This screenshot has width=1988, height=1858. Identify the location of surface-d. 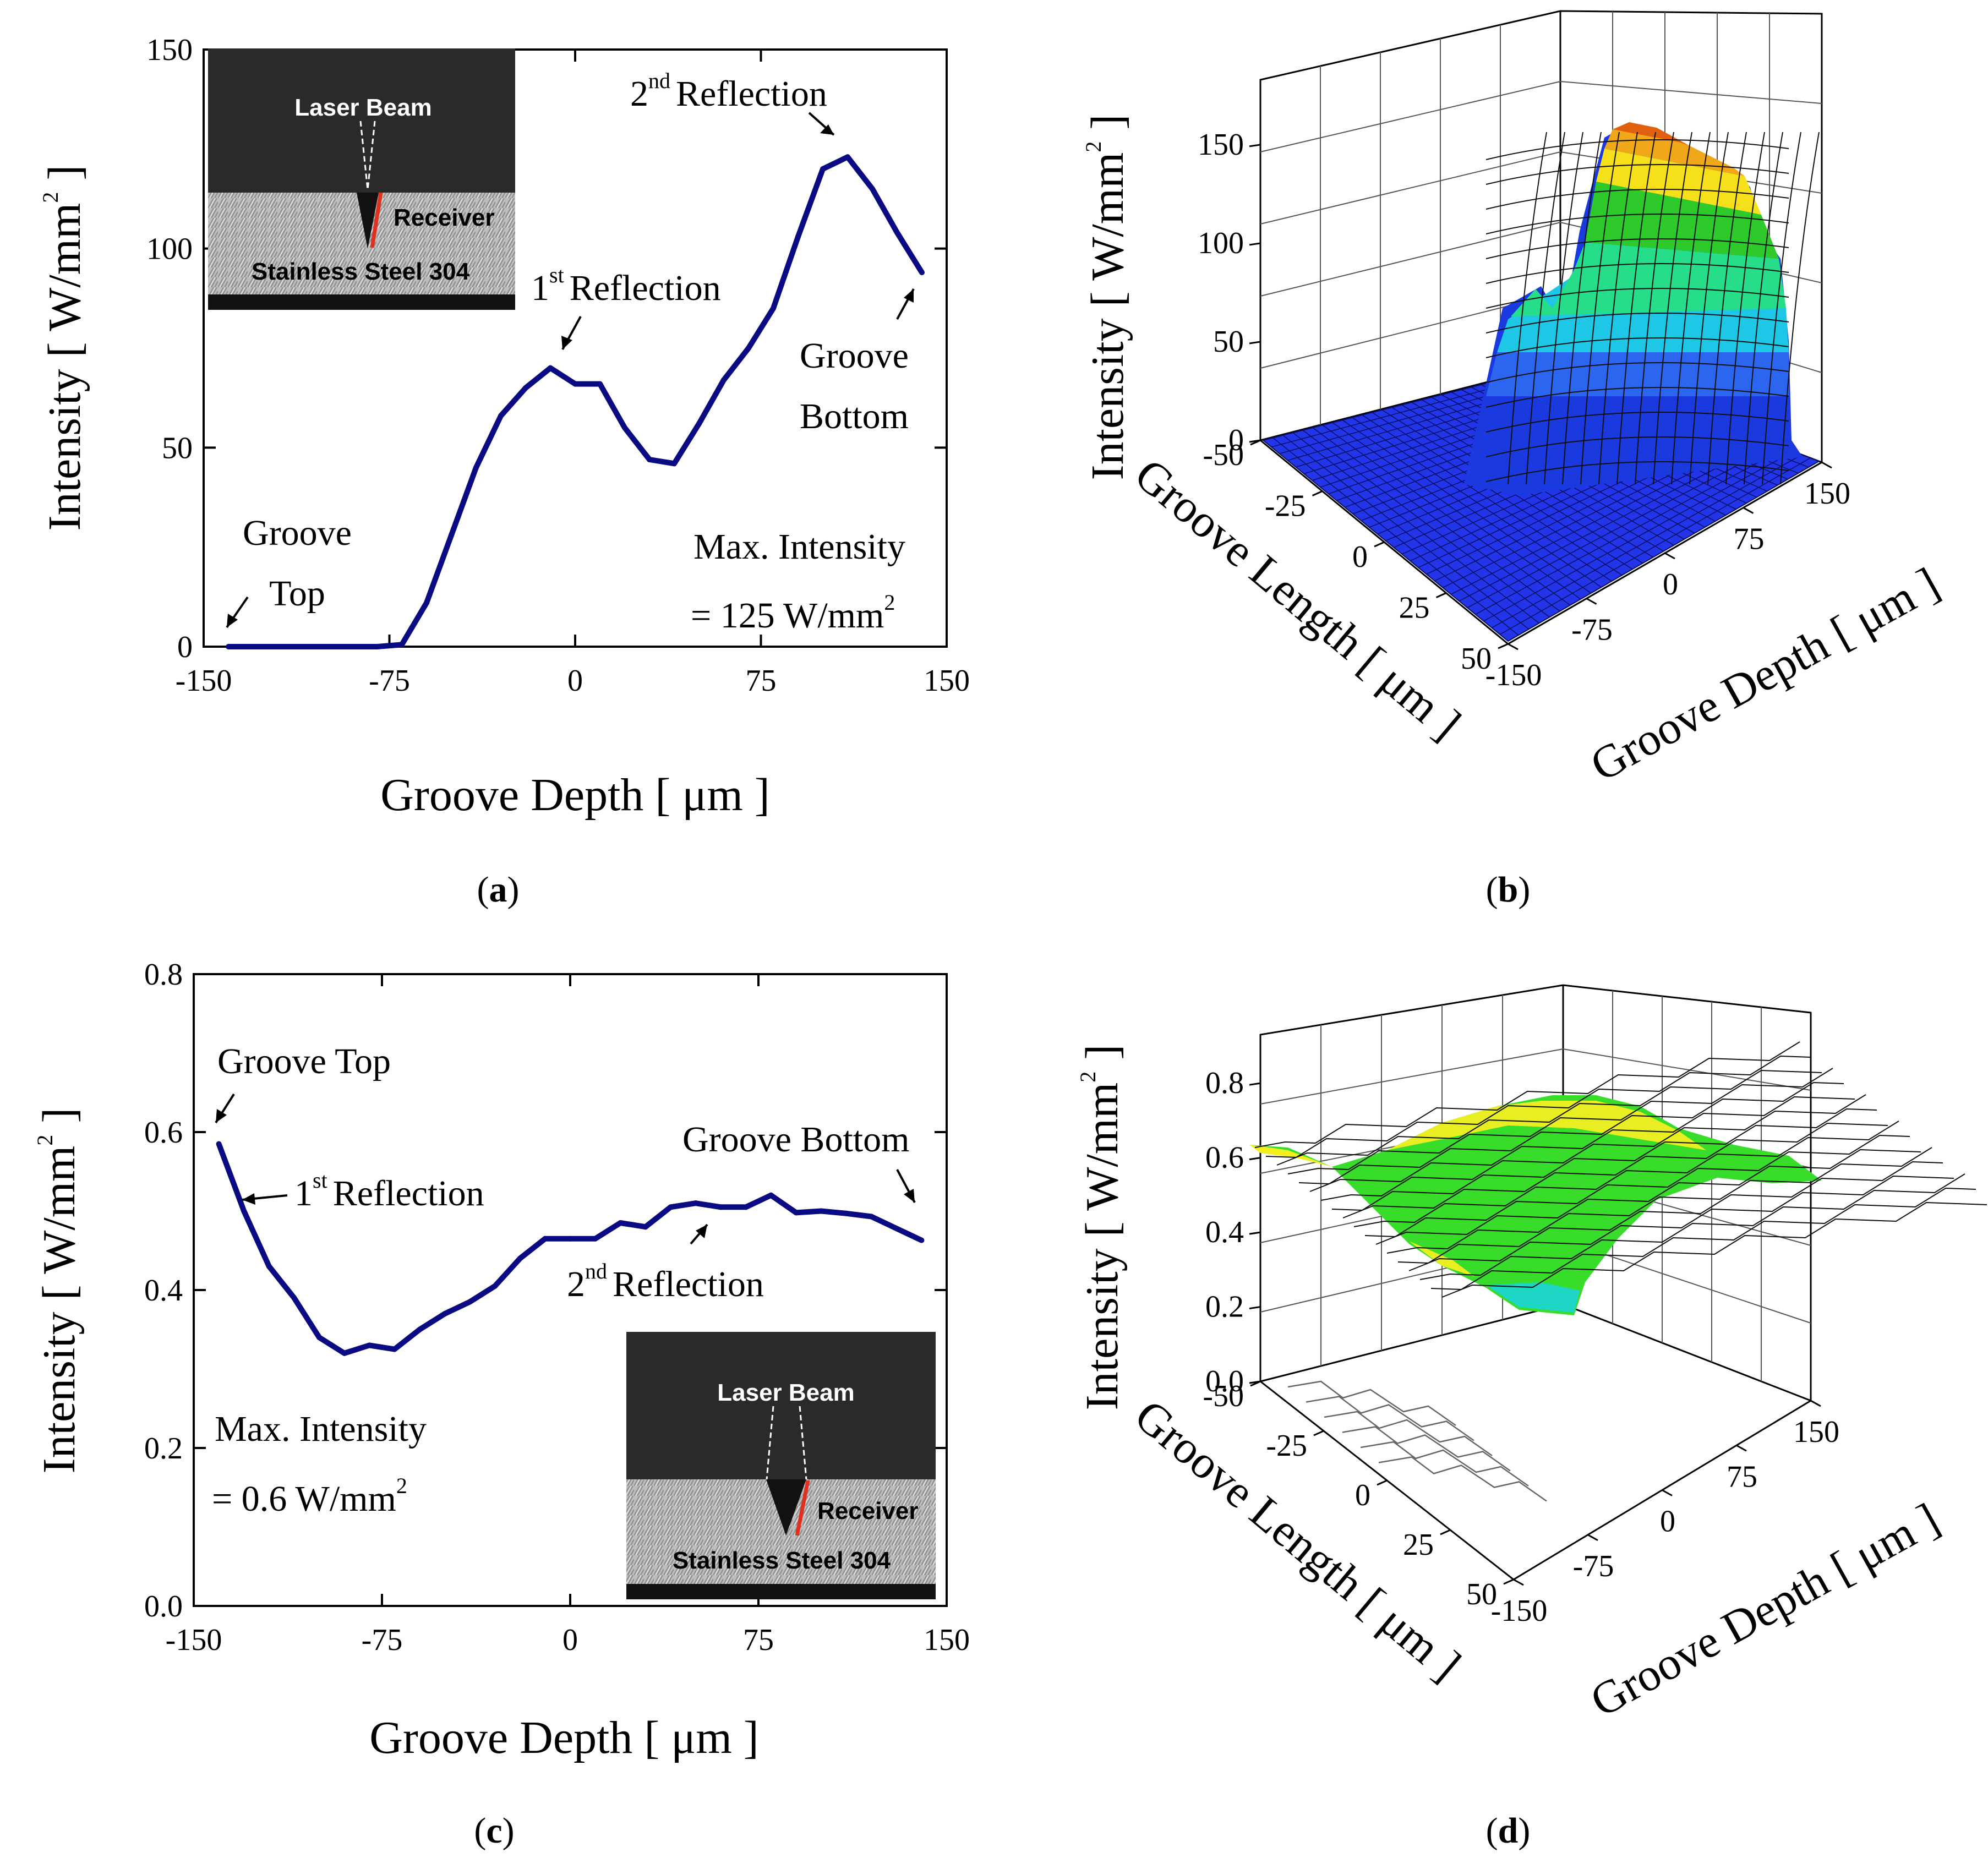
(1618, 1178).